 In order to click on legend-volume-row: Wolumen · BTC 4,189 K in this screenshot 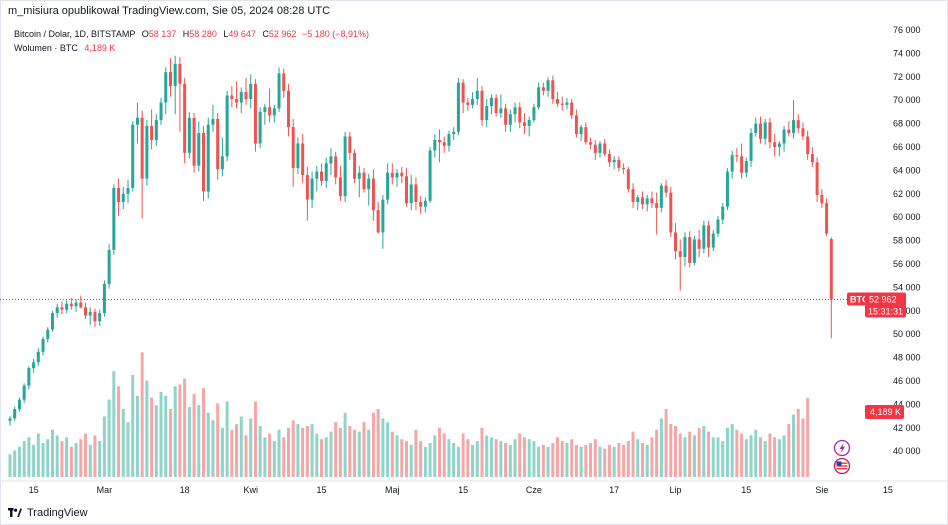, I will do `click(191, 48)`.